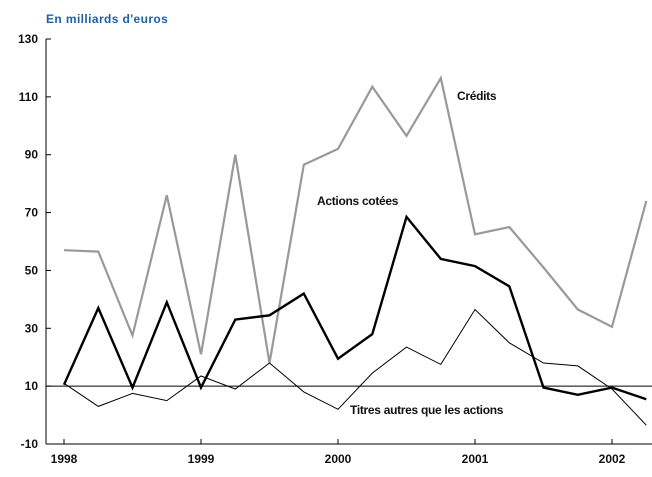 The image size is (652, 477). What do you see at coordinates (107, 19) in the screenshot?
I see `y-axis-unit-label: En milliards d'euros` at bounding box center [107, 19].